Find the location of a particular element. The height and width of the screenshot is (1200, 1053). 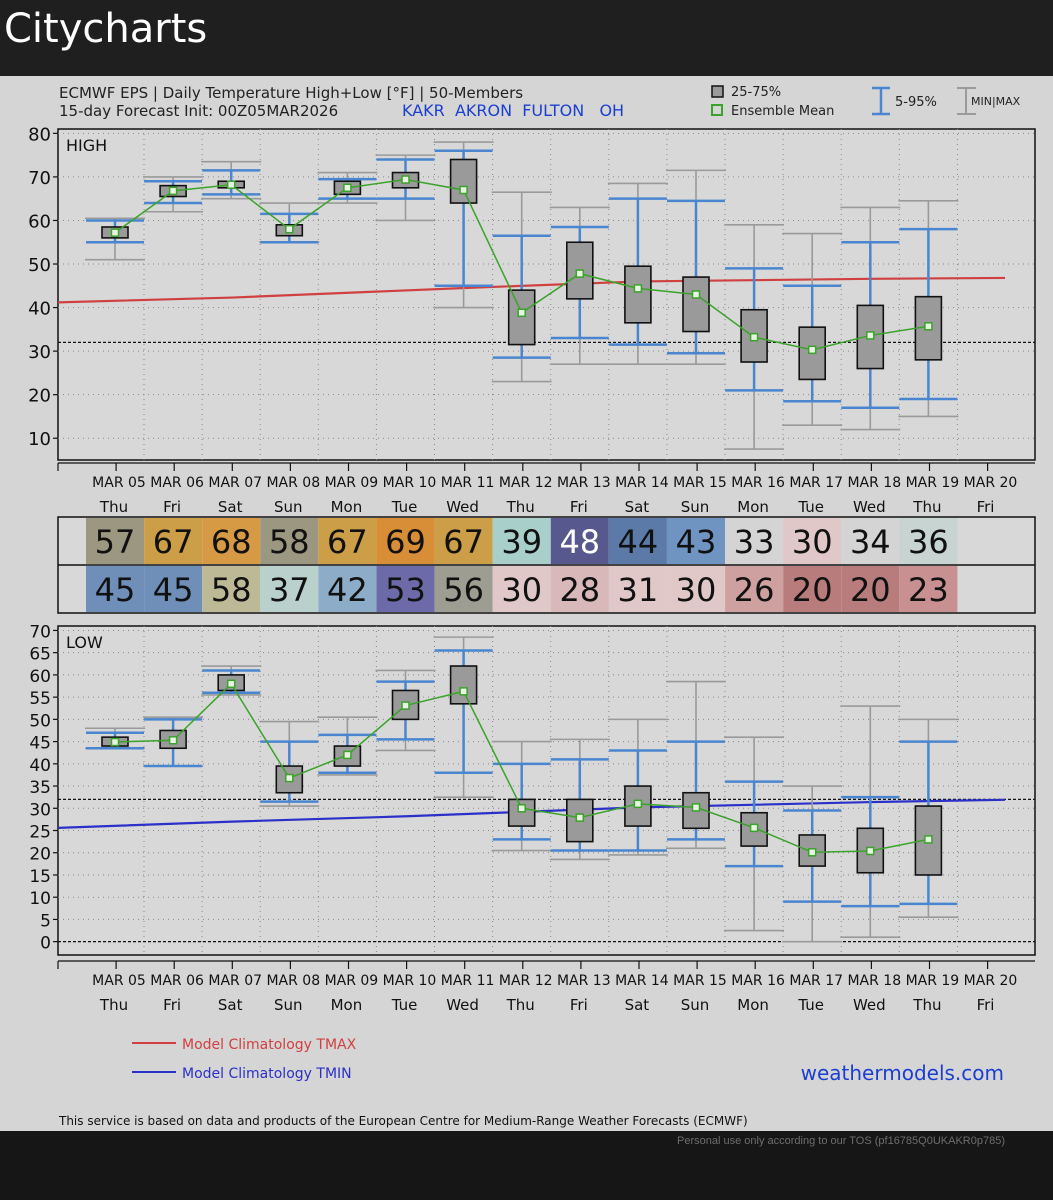

high-cell-value: 58 is located at coordinates (289, 542).